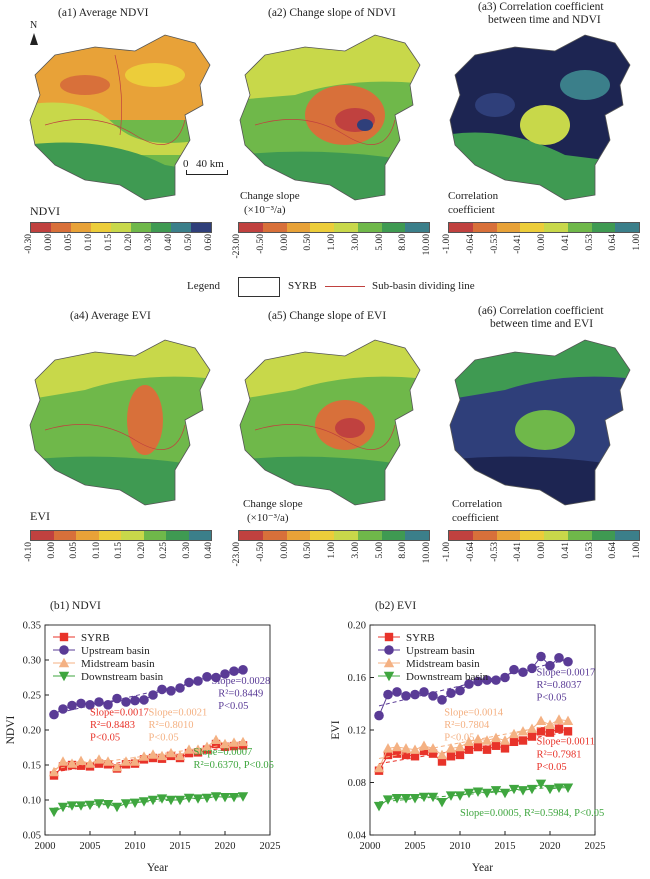 Image resolution: width=650 pixels, height=879 pixels. What do you see at coordinates (209, 242) in the screenshot?
I see `ndvi-colorbar-tick-label: 0.60` at bounding box center [209, 242].